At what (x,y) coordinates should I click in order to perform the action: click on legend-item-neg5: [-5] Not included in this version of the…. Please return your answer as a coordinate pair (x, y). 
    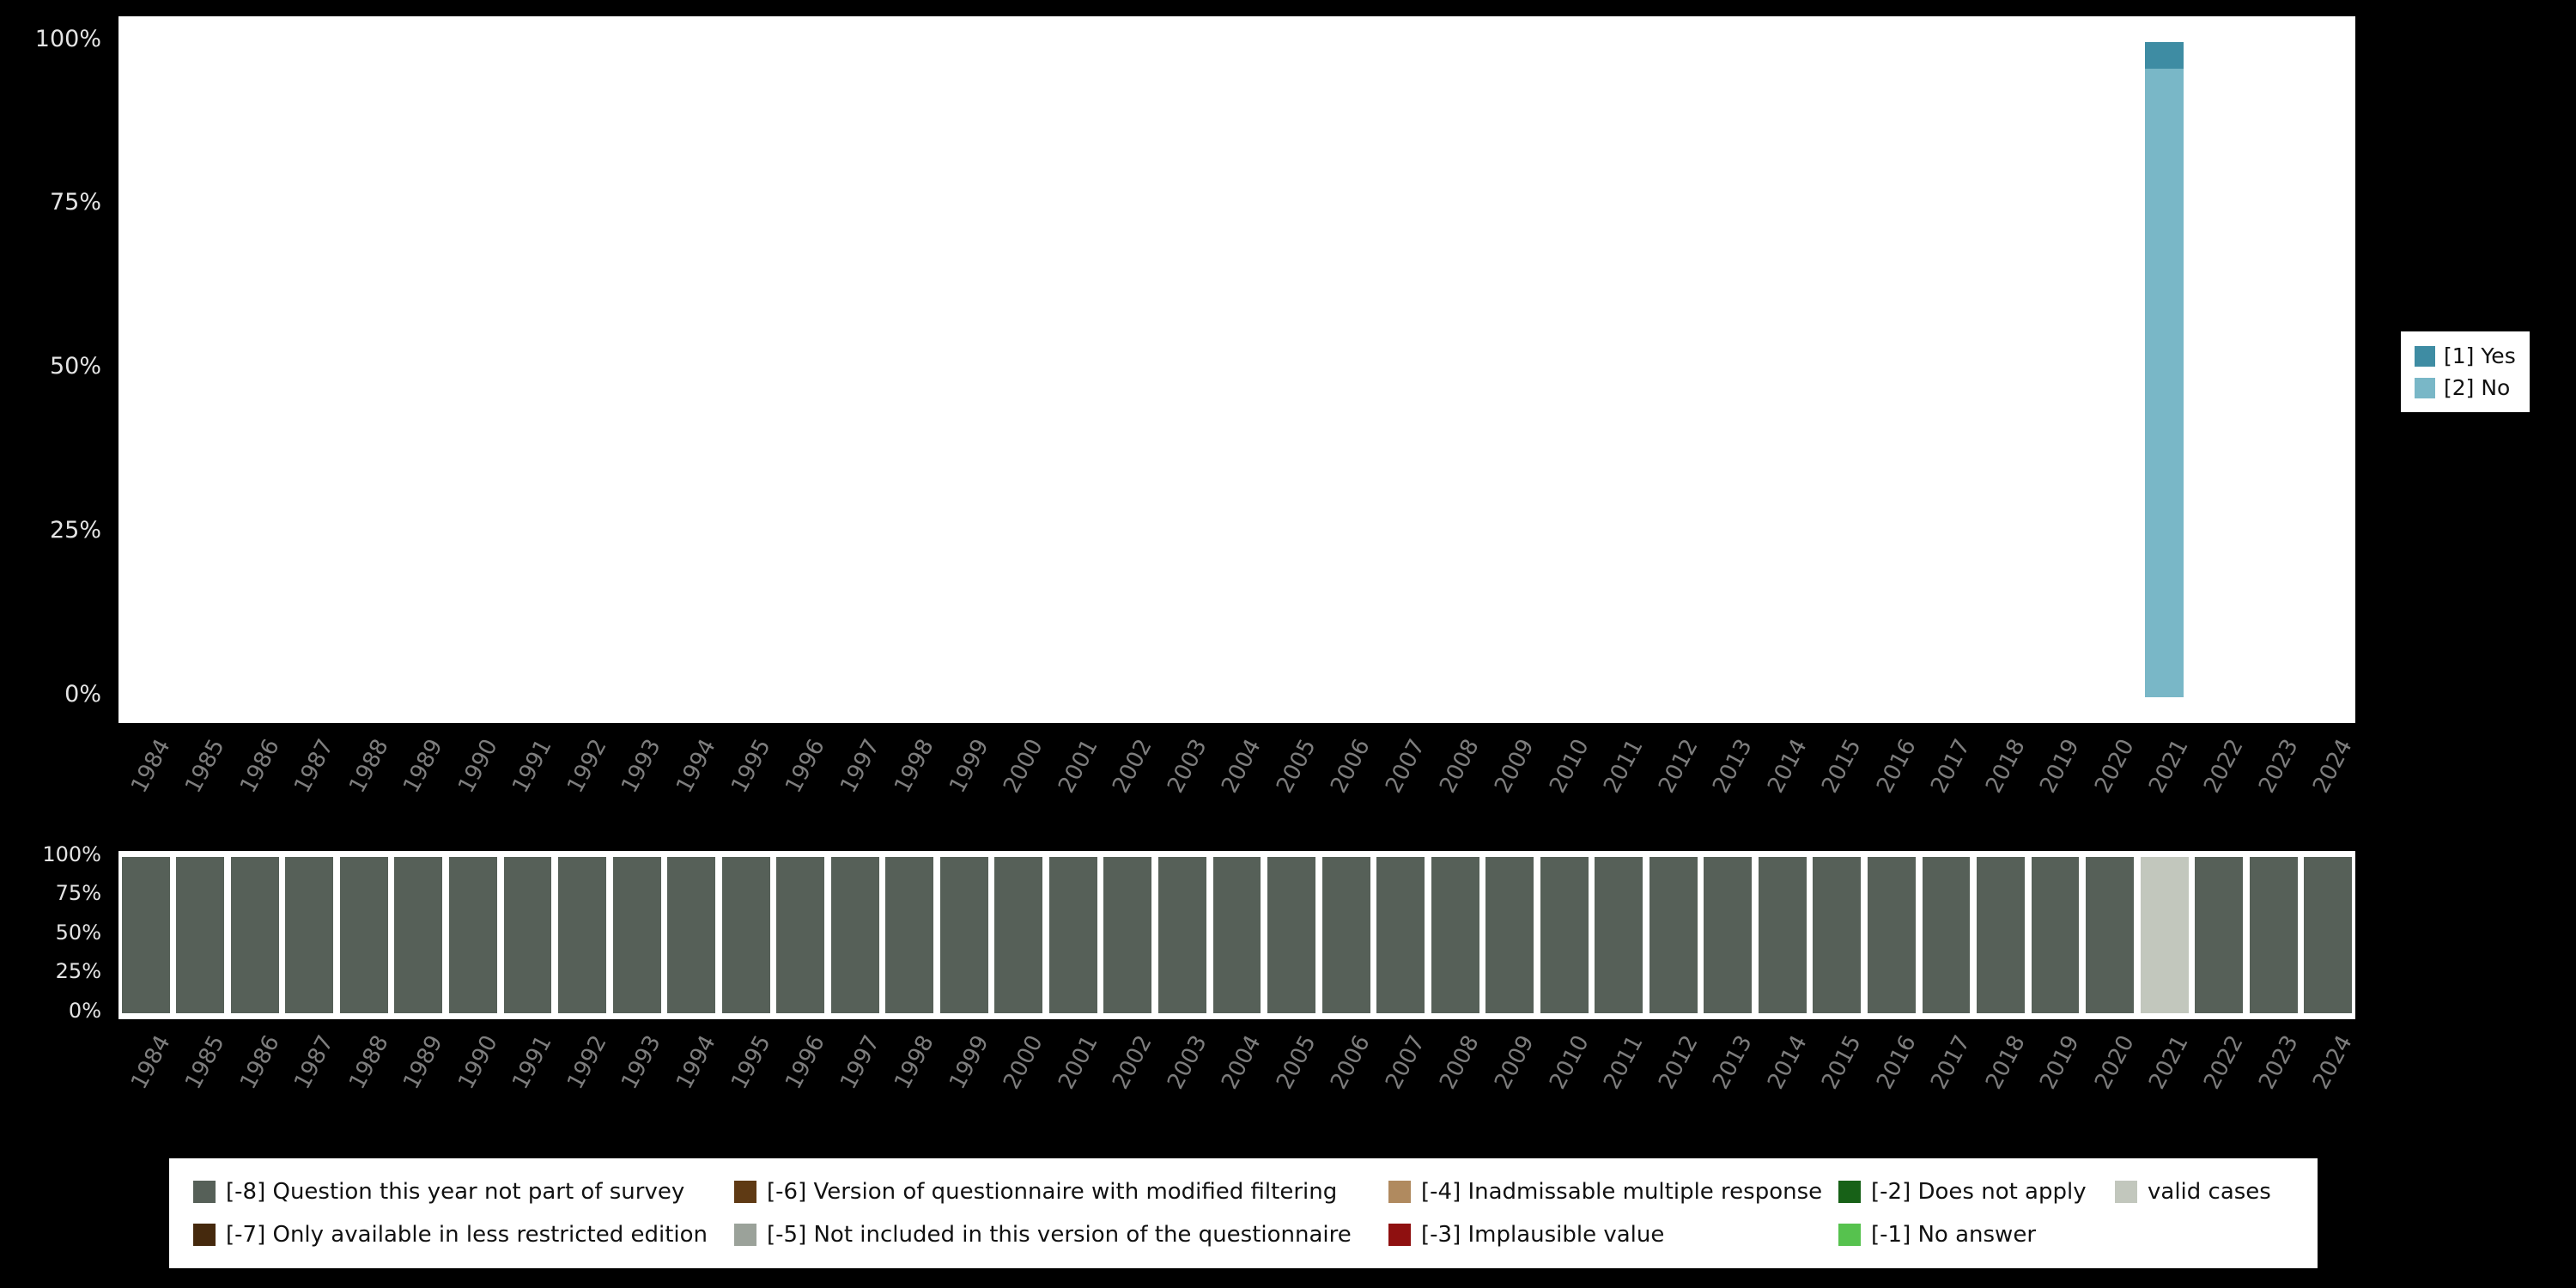
    Looking at the image, I should click on (1061, 1235).